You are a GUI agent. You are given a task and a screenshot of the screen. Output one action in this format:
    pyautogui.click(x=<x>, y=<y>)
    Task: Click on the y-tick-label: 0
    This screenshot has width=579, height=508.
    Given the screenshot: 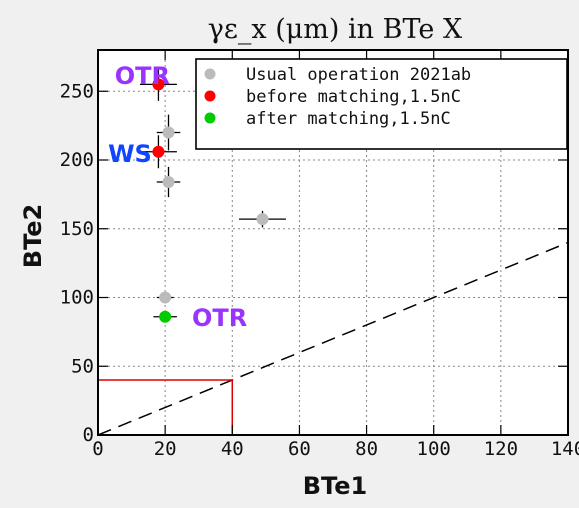 What is the action you would take?
    pyautogui.click(x=88, y=435)
    